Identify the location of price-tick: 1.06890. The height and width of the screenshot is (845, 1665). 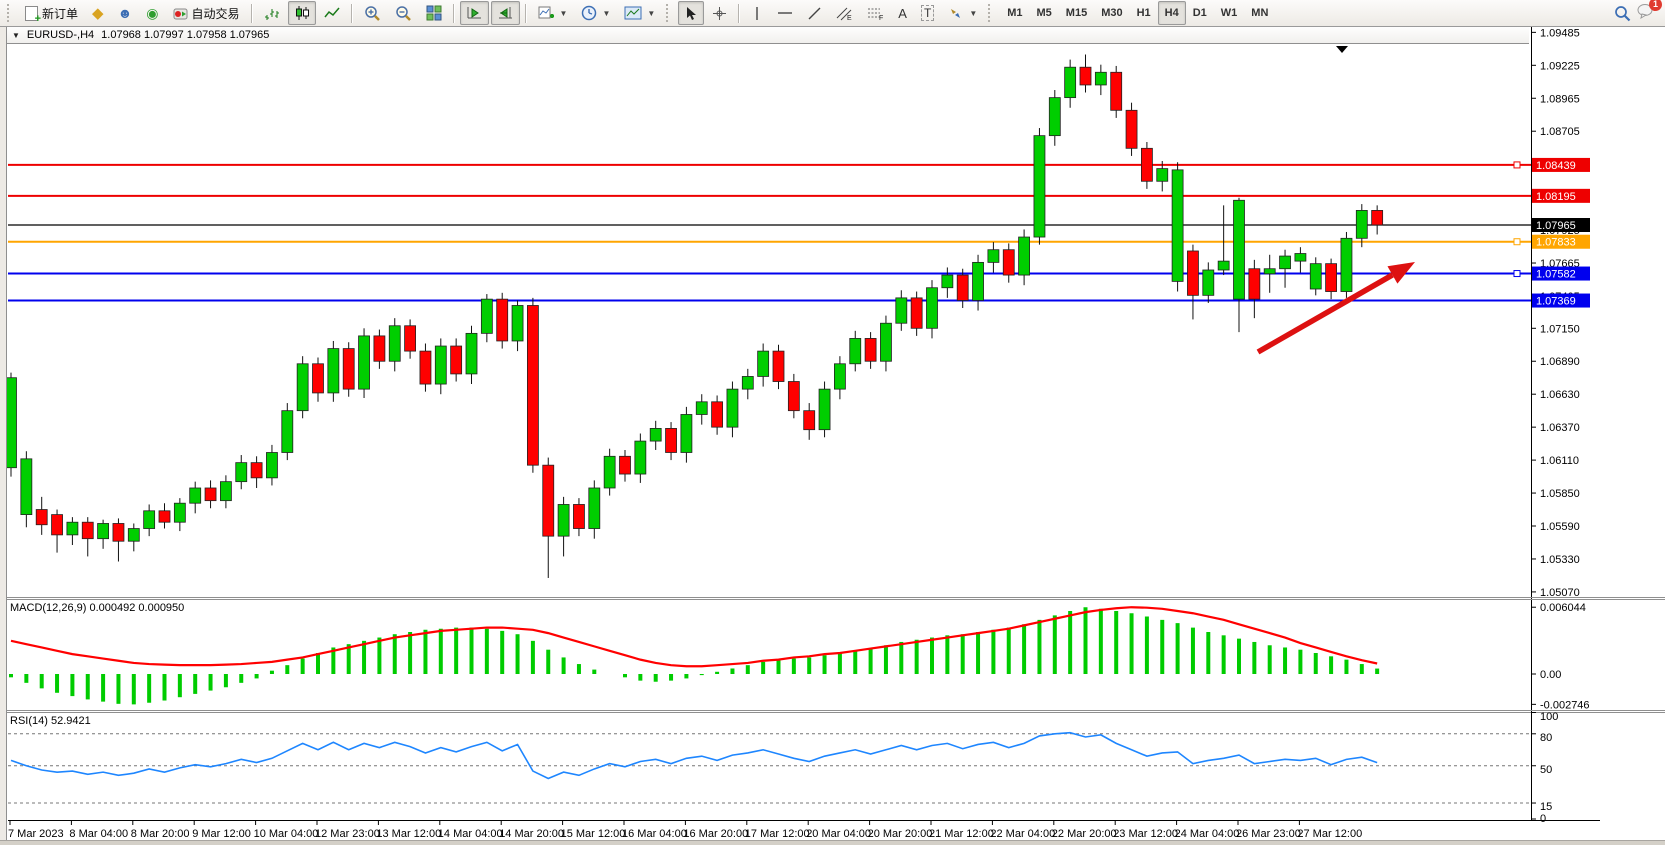
(1560, 362).